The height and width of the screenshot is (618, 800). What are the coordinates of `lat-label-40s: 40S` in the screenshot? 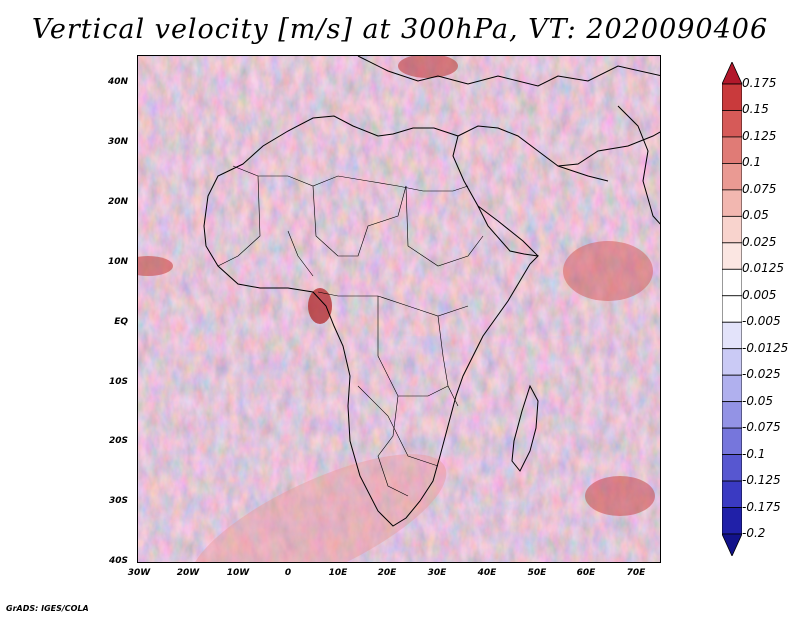 It's located at (118, 561).